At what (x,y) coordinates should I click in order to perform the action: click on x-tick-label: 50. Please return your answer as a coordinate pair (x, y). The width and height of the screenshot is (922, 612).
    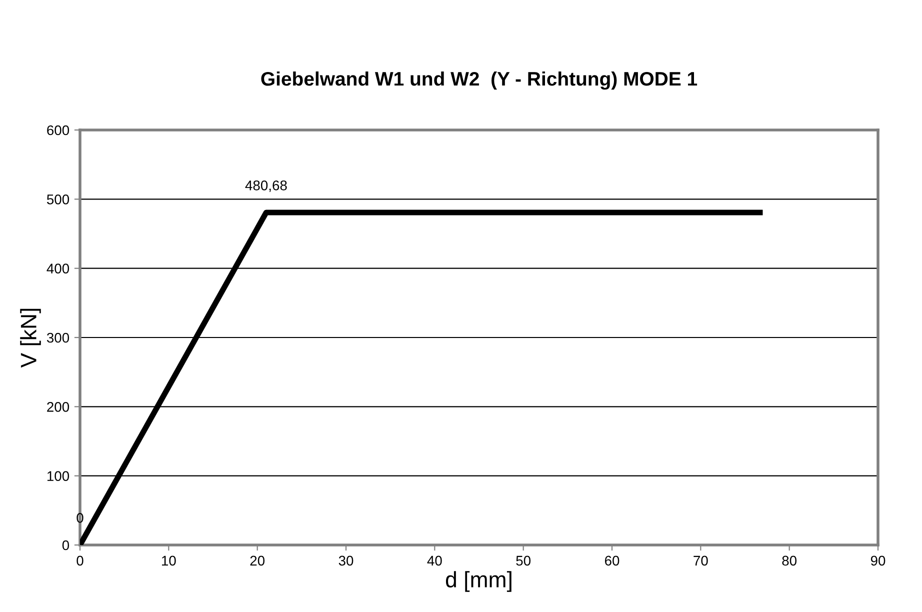
    Looking at the image, I should click on (523, 561).